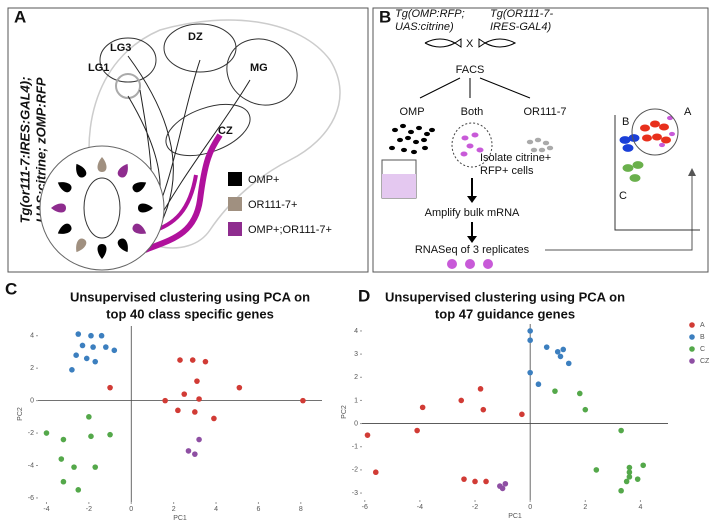 This screenshot has width=714, height=521. I want to click on step-label: Isolate citrine+, so click(515, 158).